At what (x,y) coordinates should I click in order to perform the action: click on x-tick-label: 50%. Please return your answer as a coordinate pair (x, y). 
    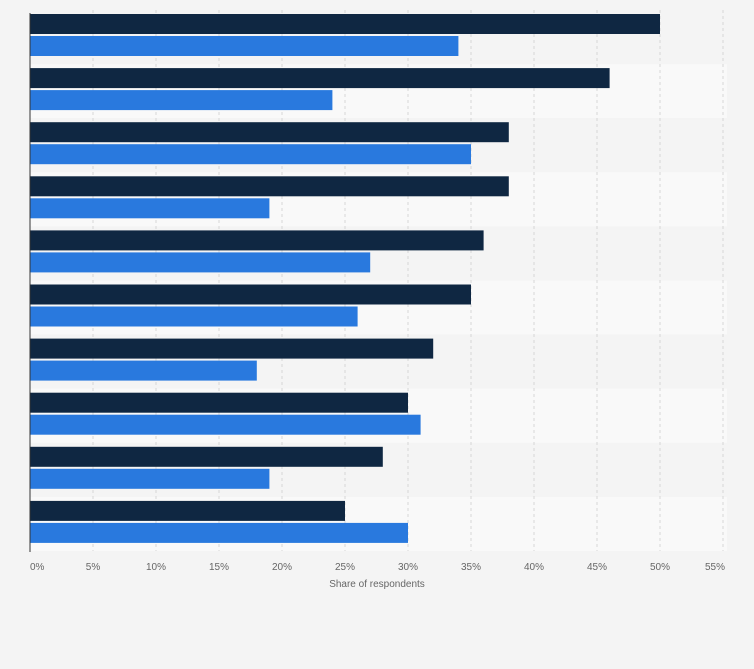
    Looking at the image, I should click on (660, 567).